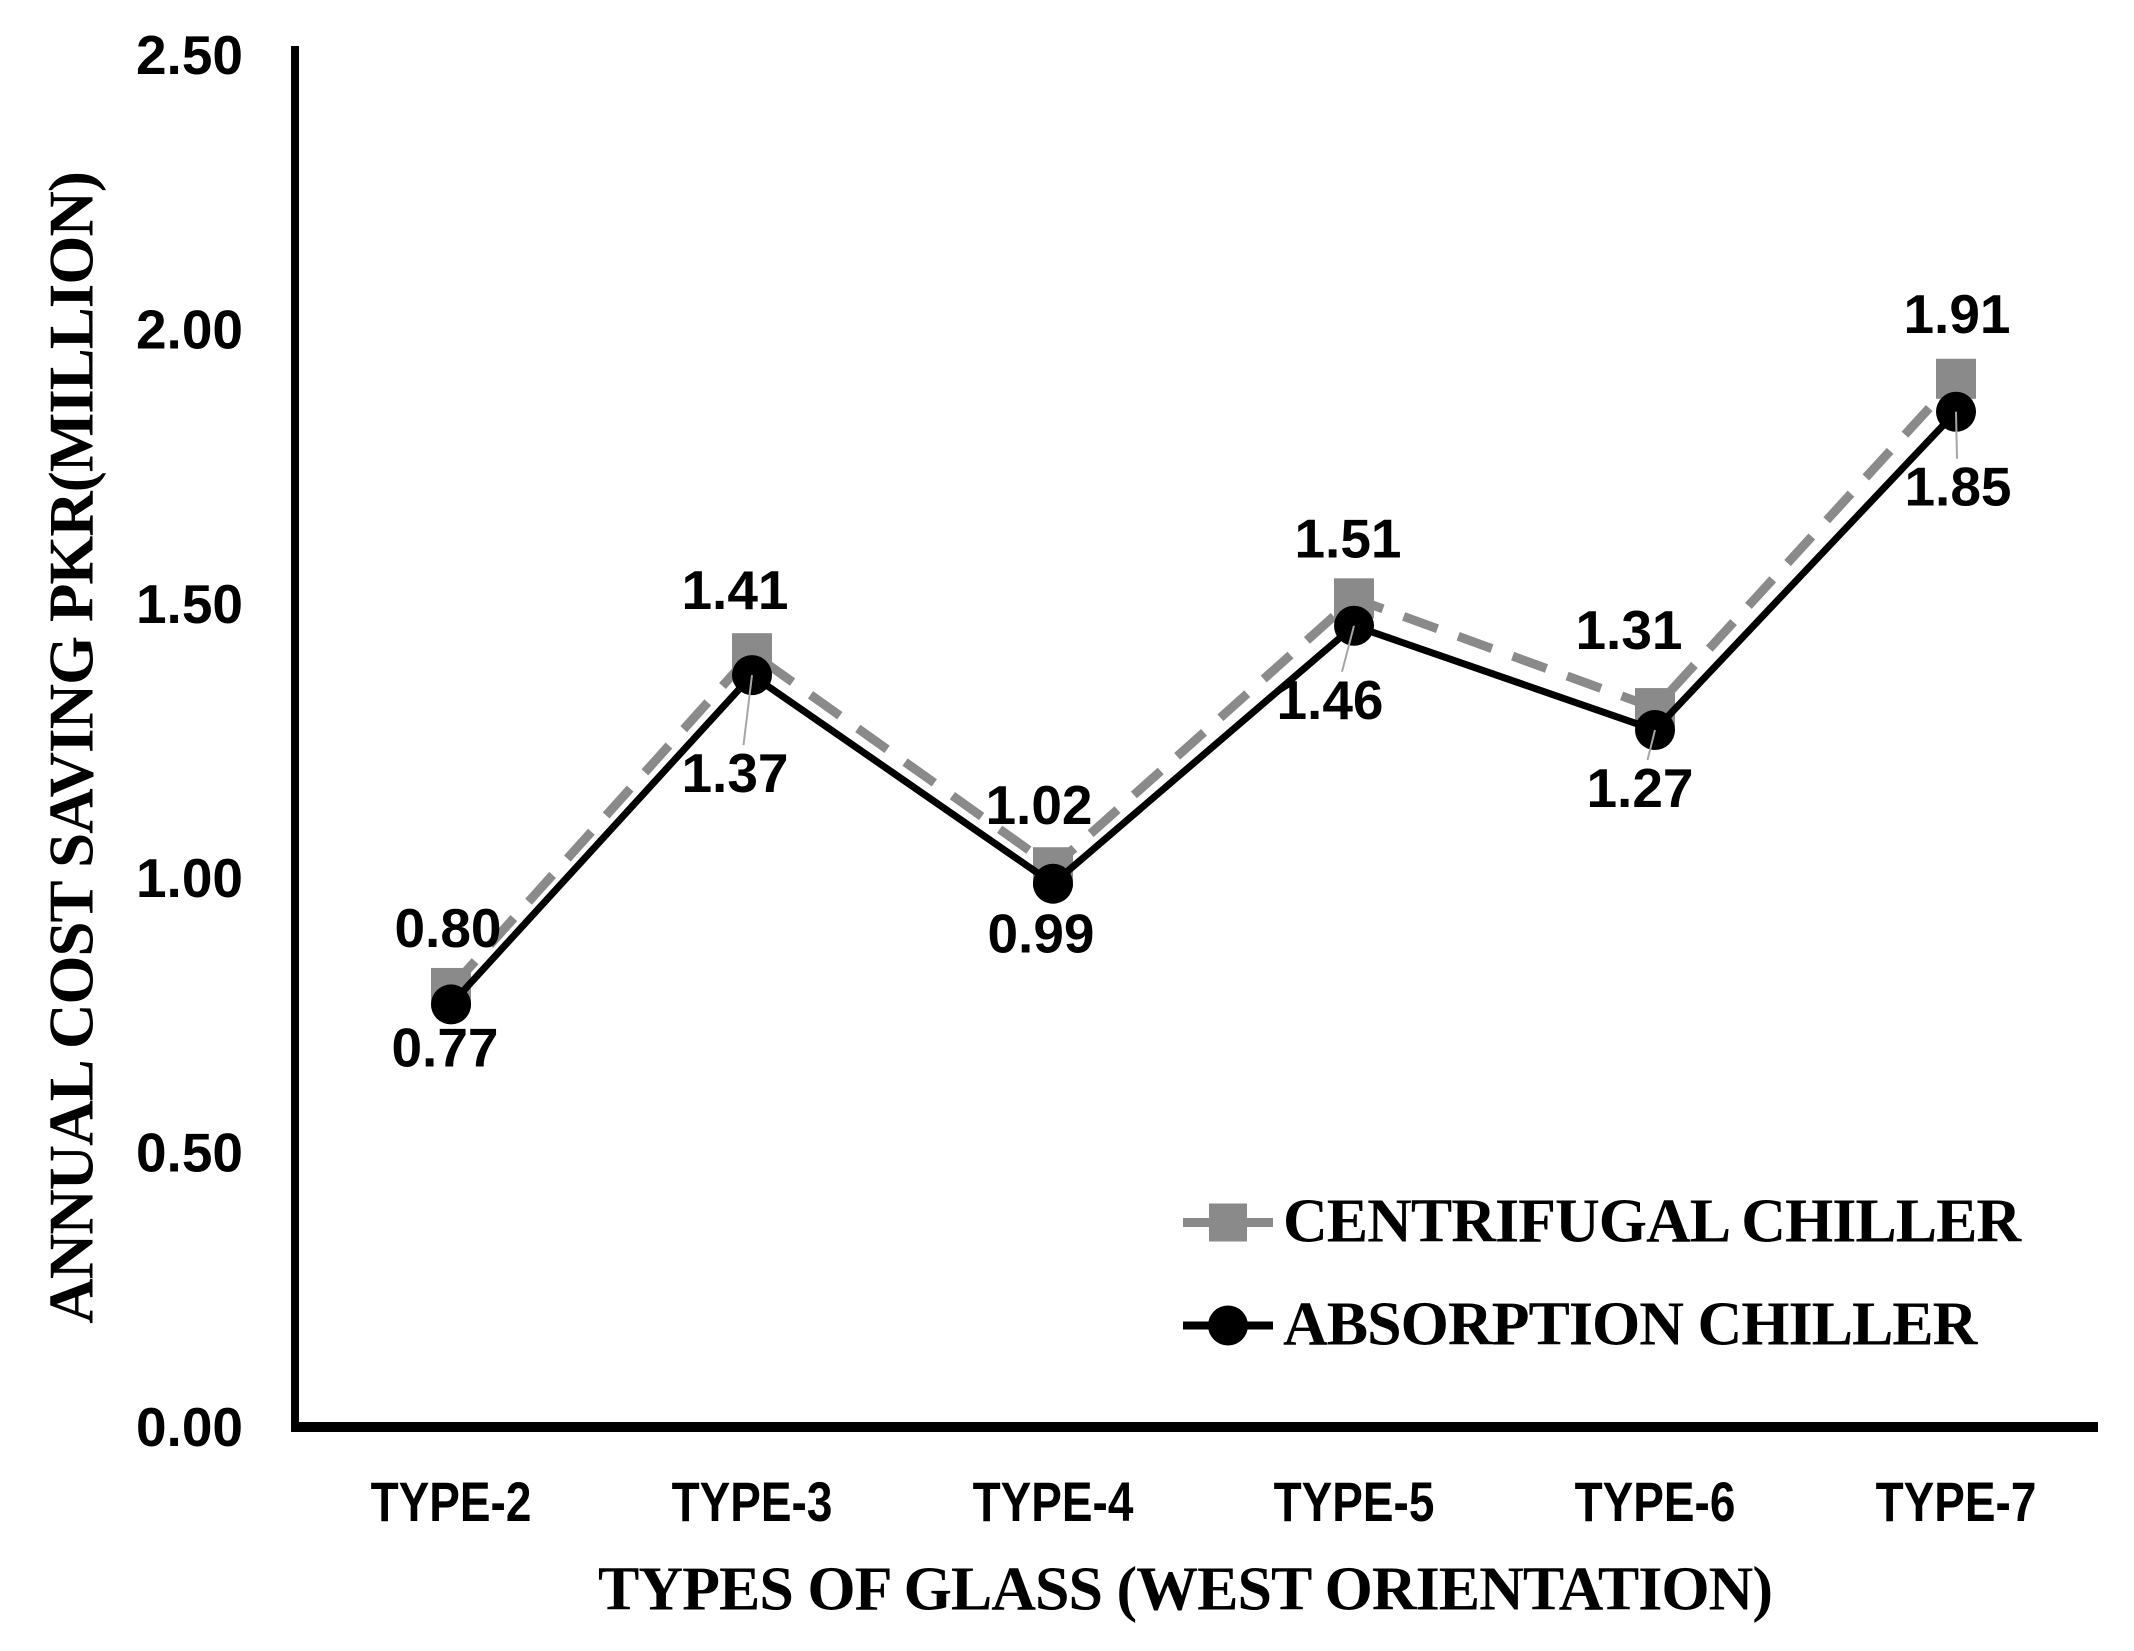 The height and width of the screenshot is (1651, 2134). Describe the element at coordinates (189, 55) in the screenshot. I see `y-tick-label: 2.50` at that location.